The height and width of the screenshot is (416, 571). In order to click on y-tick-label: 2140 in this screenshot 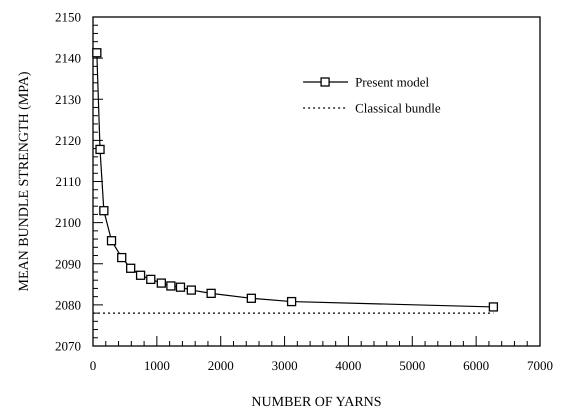, I will do `click(68, 58)`.